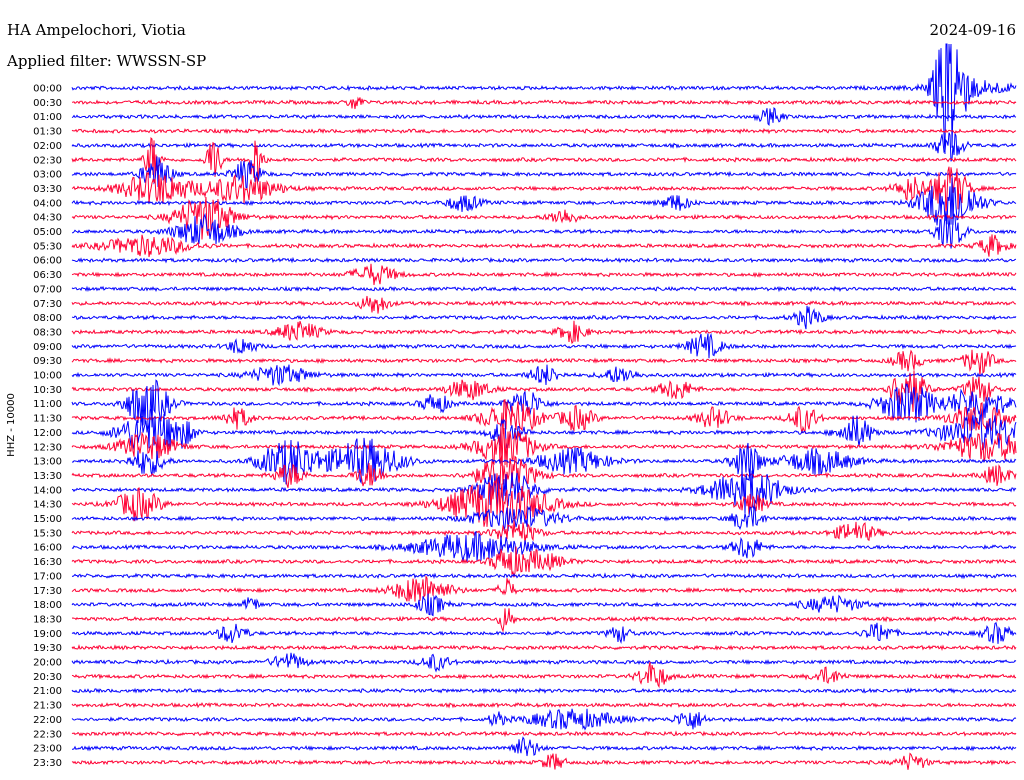 This screenshot has height=780, width=1024. I want to click on row-label: 12:30, so click(47, 447).